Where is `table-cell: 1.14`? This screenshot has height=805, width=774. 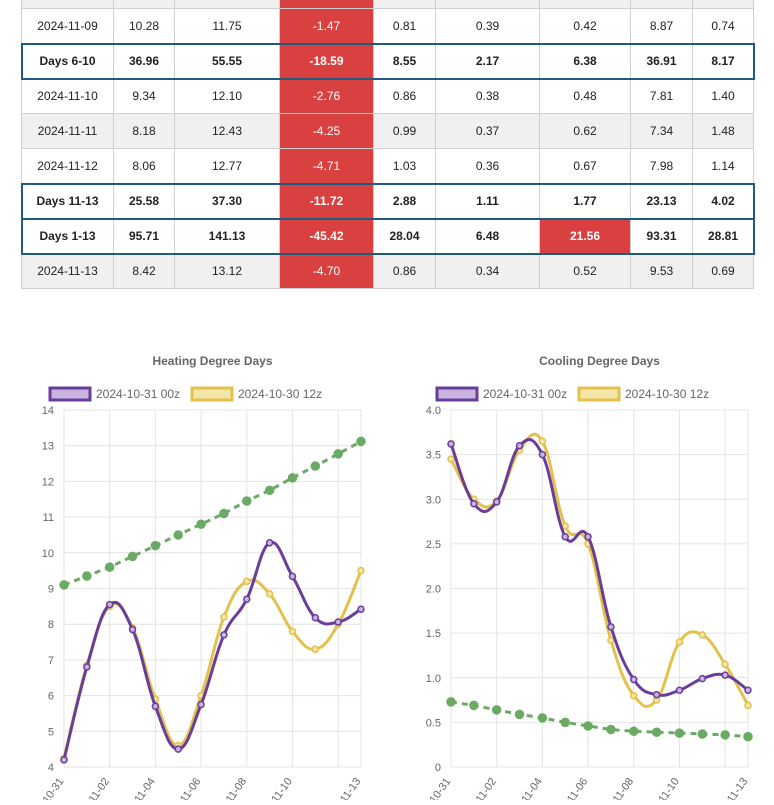 table-cell: 1.14 is located at coordinates (723, 166).